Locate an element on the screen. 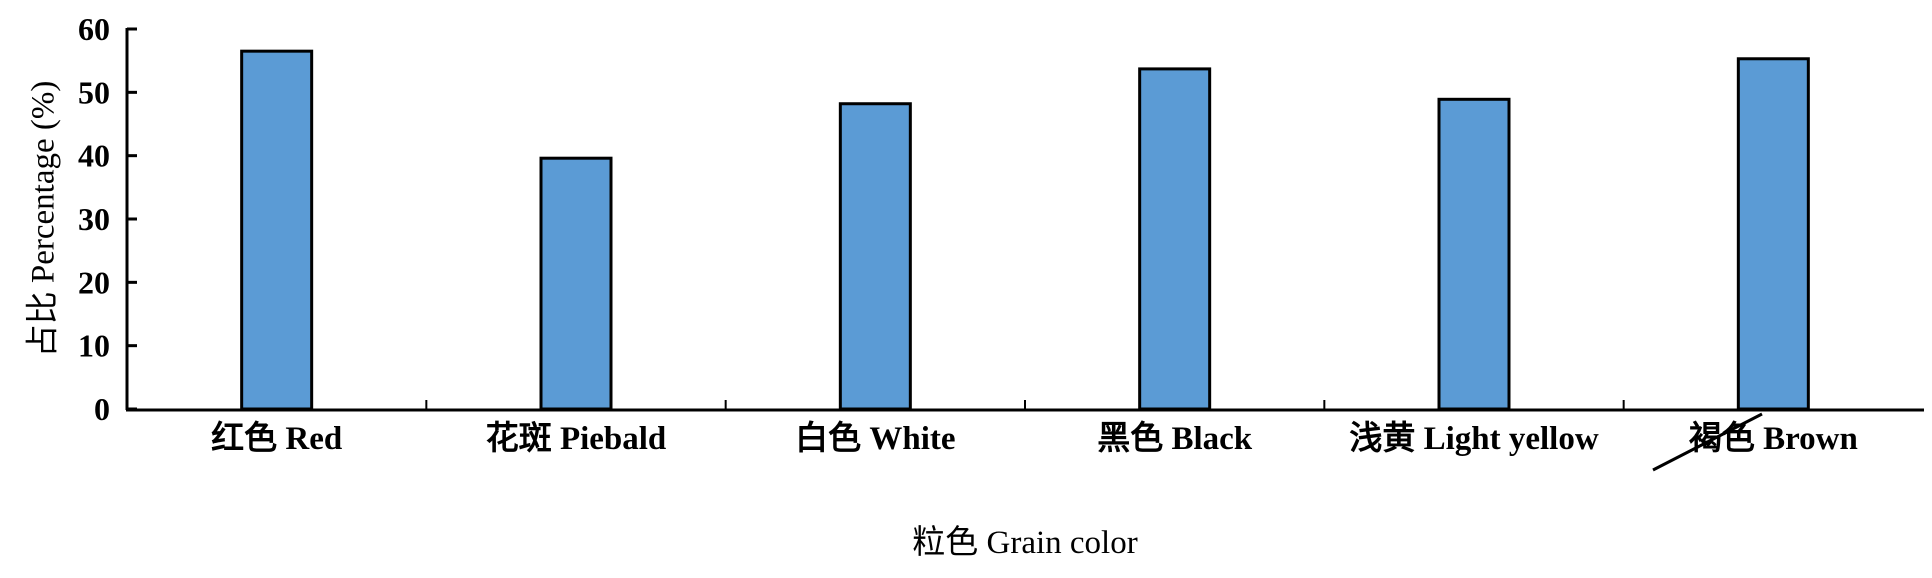 The height and width of the screenshot is (578, 1932). stray-slash-mark is located at coordinates (1707, 442).